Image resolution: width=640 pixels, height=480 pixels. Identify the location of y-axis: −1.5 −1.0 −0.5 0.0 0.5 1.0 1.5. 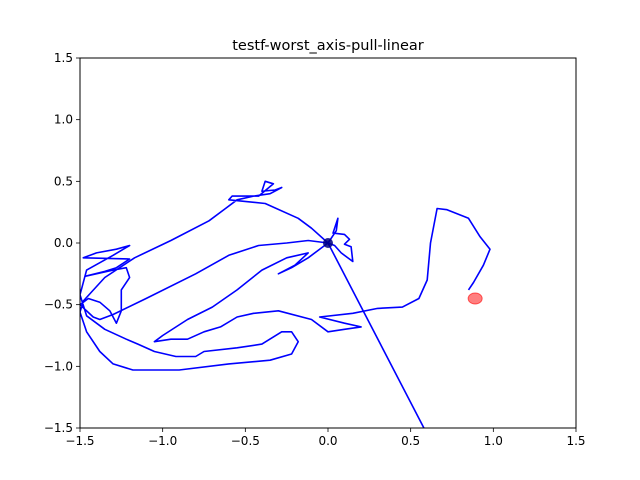
(62, 243).